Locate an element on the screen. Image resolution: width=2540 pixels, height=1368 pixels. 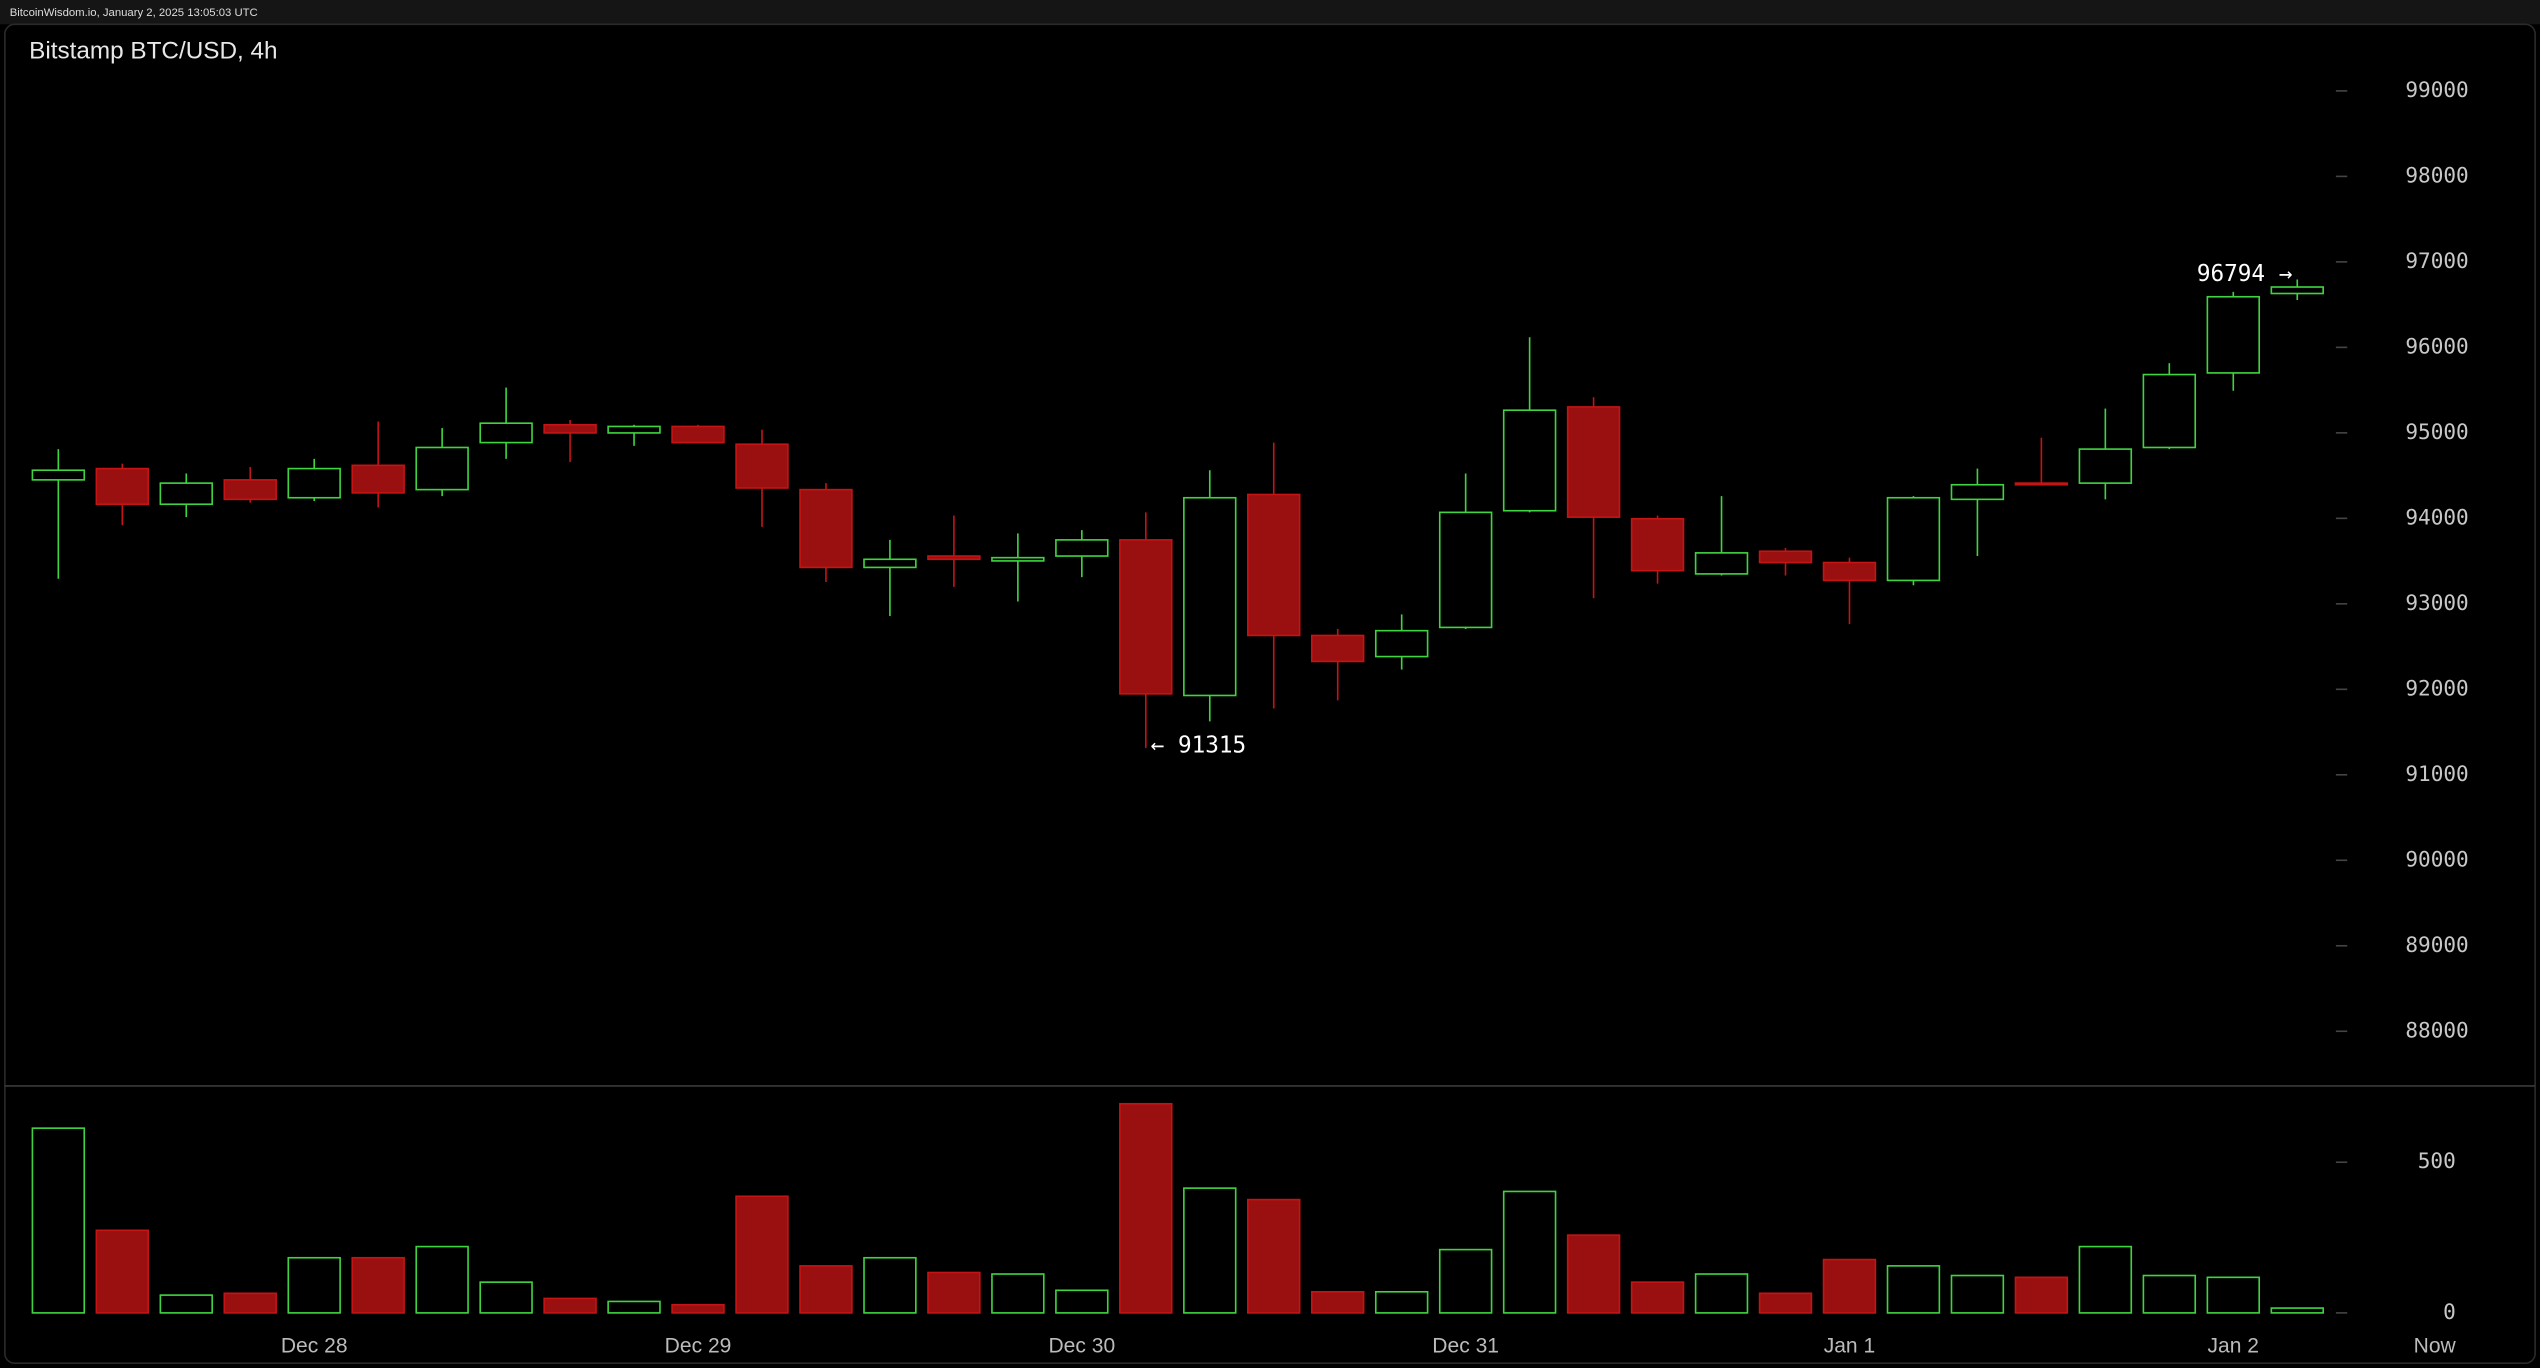
now-label: Now is located at coordinates (2435, 1345).